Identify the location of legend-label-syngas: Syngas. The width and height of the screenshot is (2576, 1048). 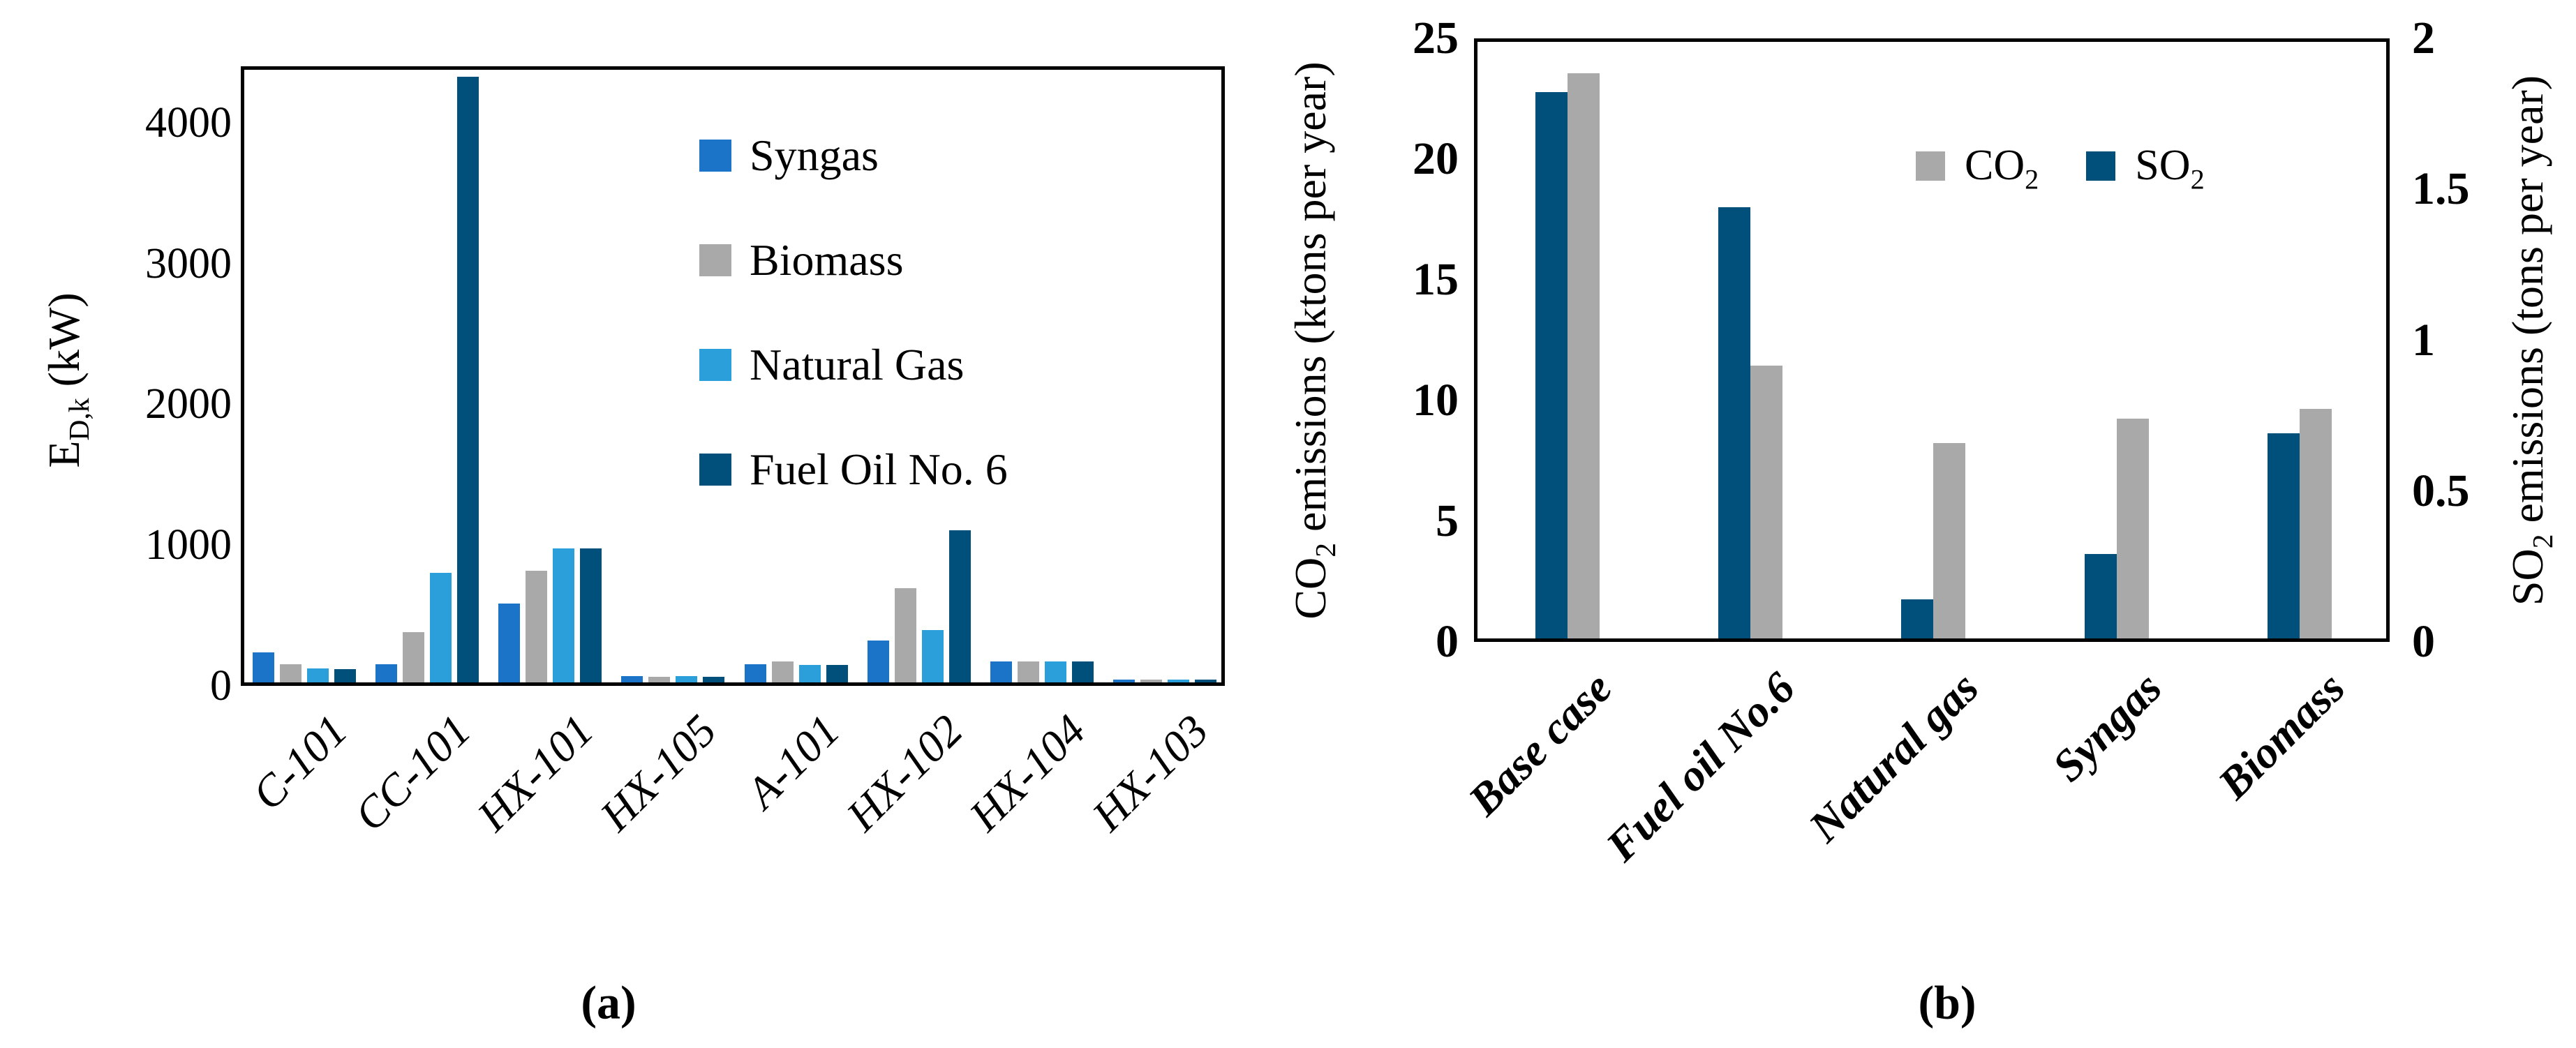
(815, 155).